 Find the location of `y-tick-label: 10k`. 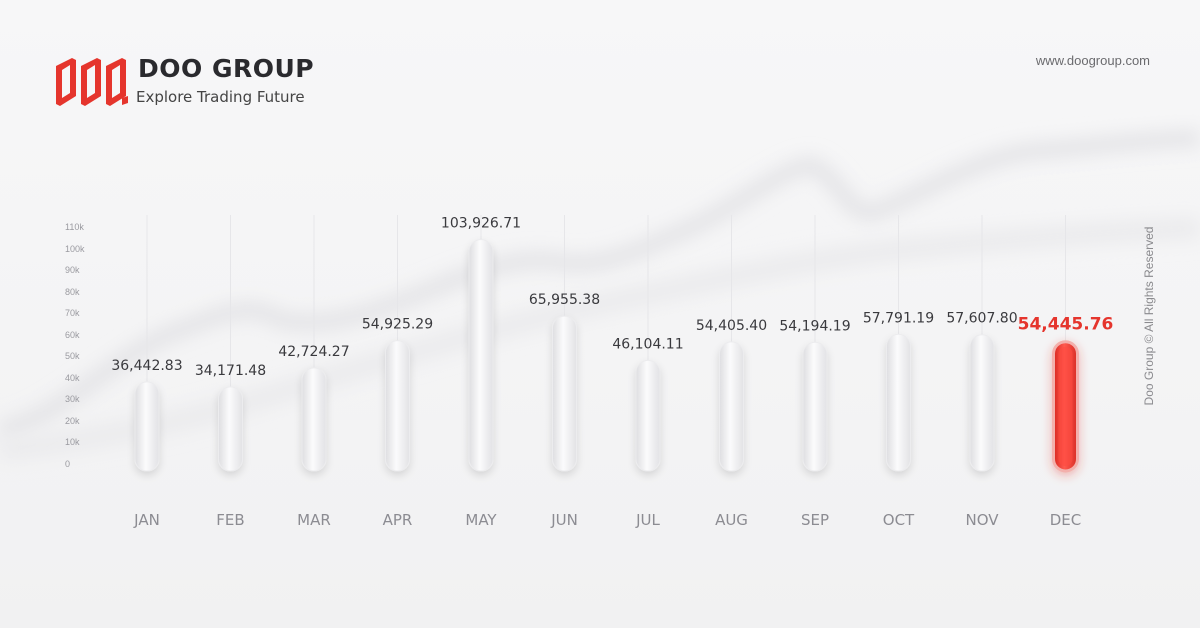

y-tick-label: 10k is located at coordinates (72, 442).